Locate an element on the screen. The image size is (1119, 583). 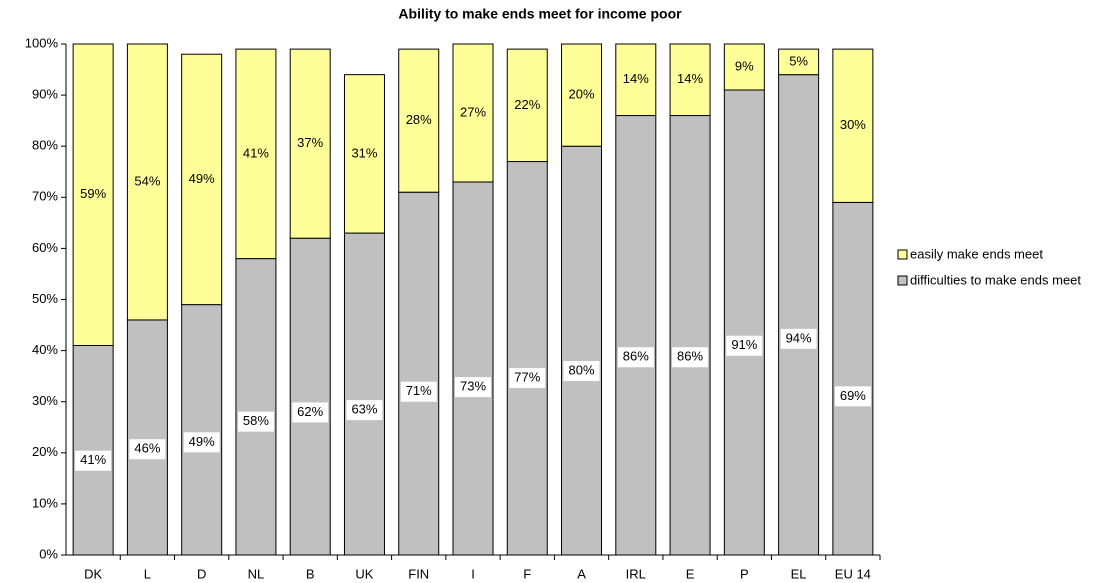
data-label: 46% is located at coordinates (147, 448).